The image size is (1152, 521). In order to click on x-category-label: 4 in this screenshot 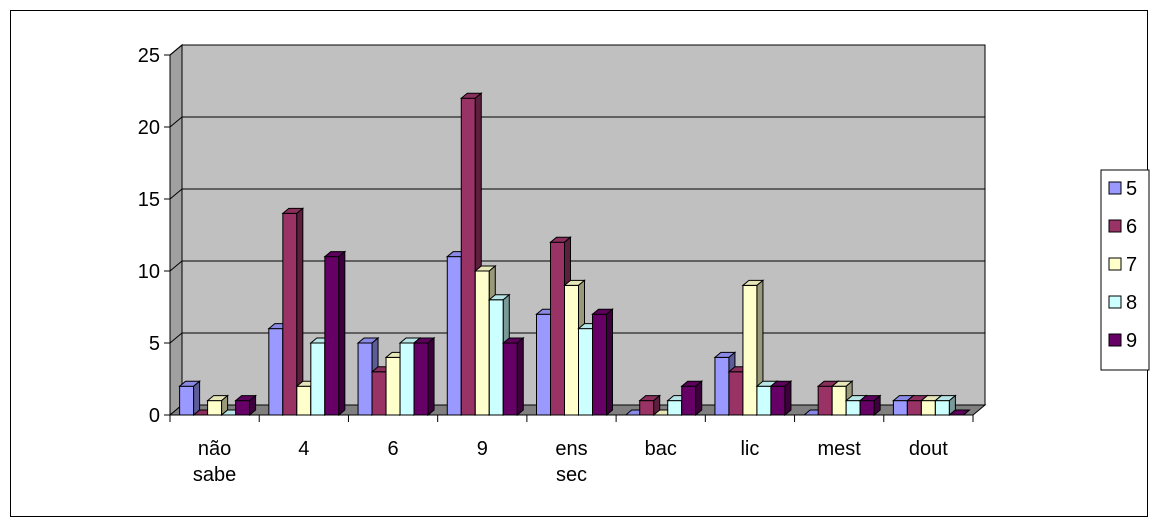, I will do `click(303, 449)`.